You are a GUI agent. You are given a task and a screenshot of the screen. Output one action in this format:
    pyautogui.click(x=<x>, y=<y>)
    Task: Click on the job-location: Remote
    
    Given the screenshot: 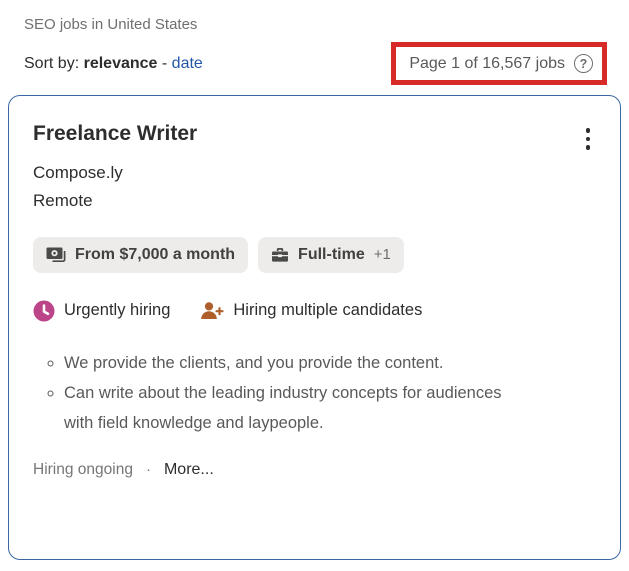 What is the action you would take?
    pyautogui.click(x=63, y=200)
    